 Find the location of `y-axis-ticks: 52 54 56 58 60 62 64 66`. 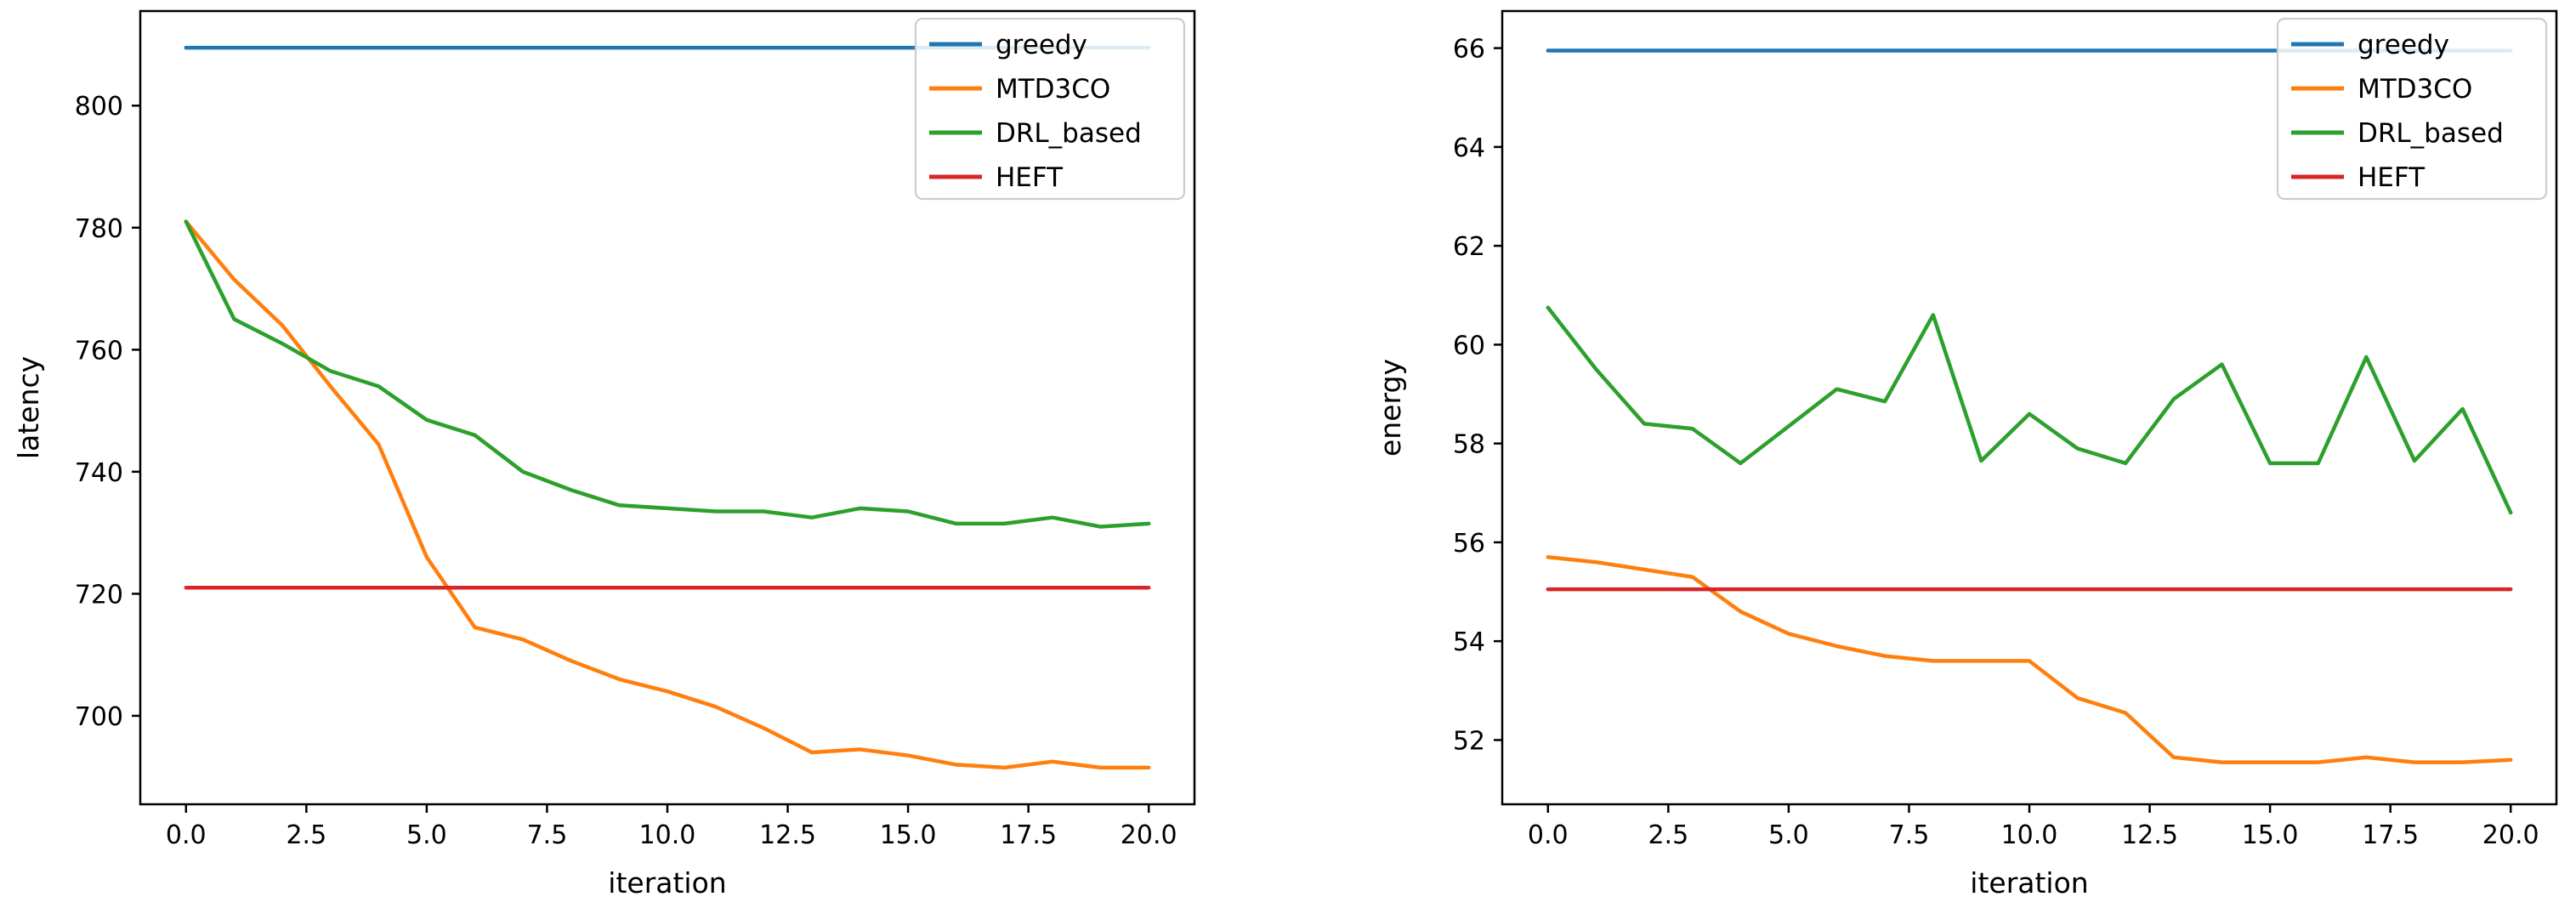

y-axis-ticks: 52 54 56 58 60 62 64 66 is located at coordinates (1478, 395).